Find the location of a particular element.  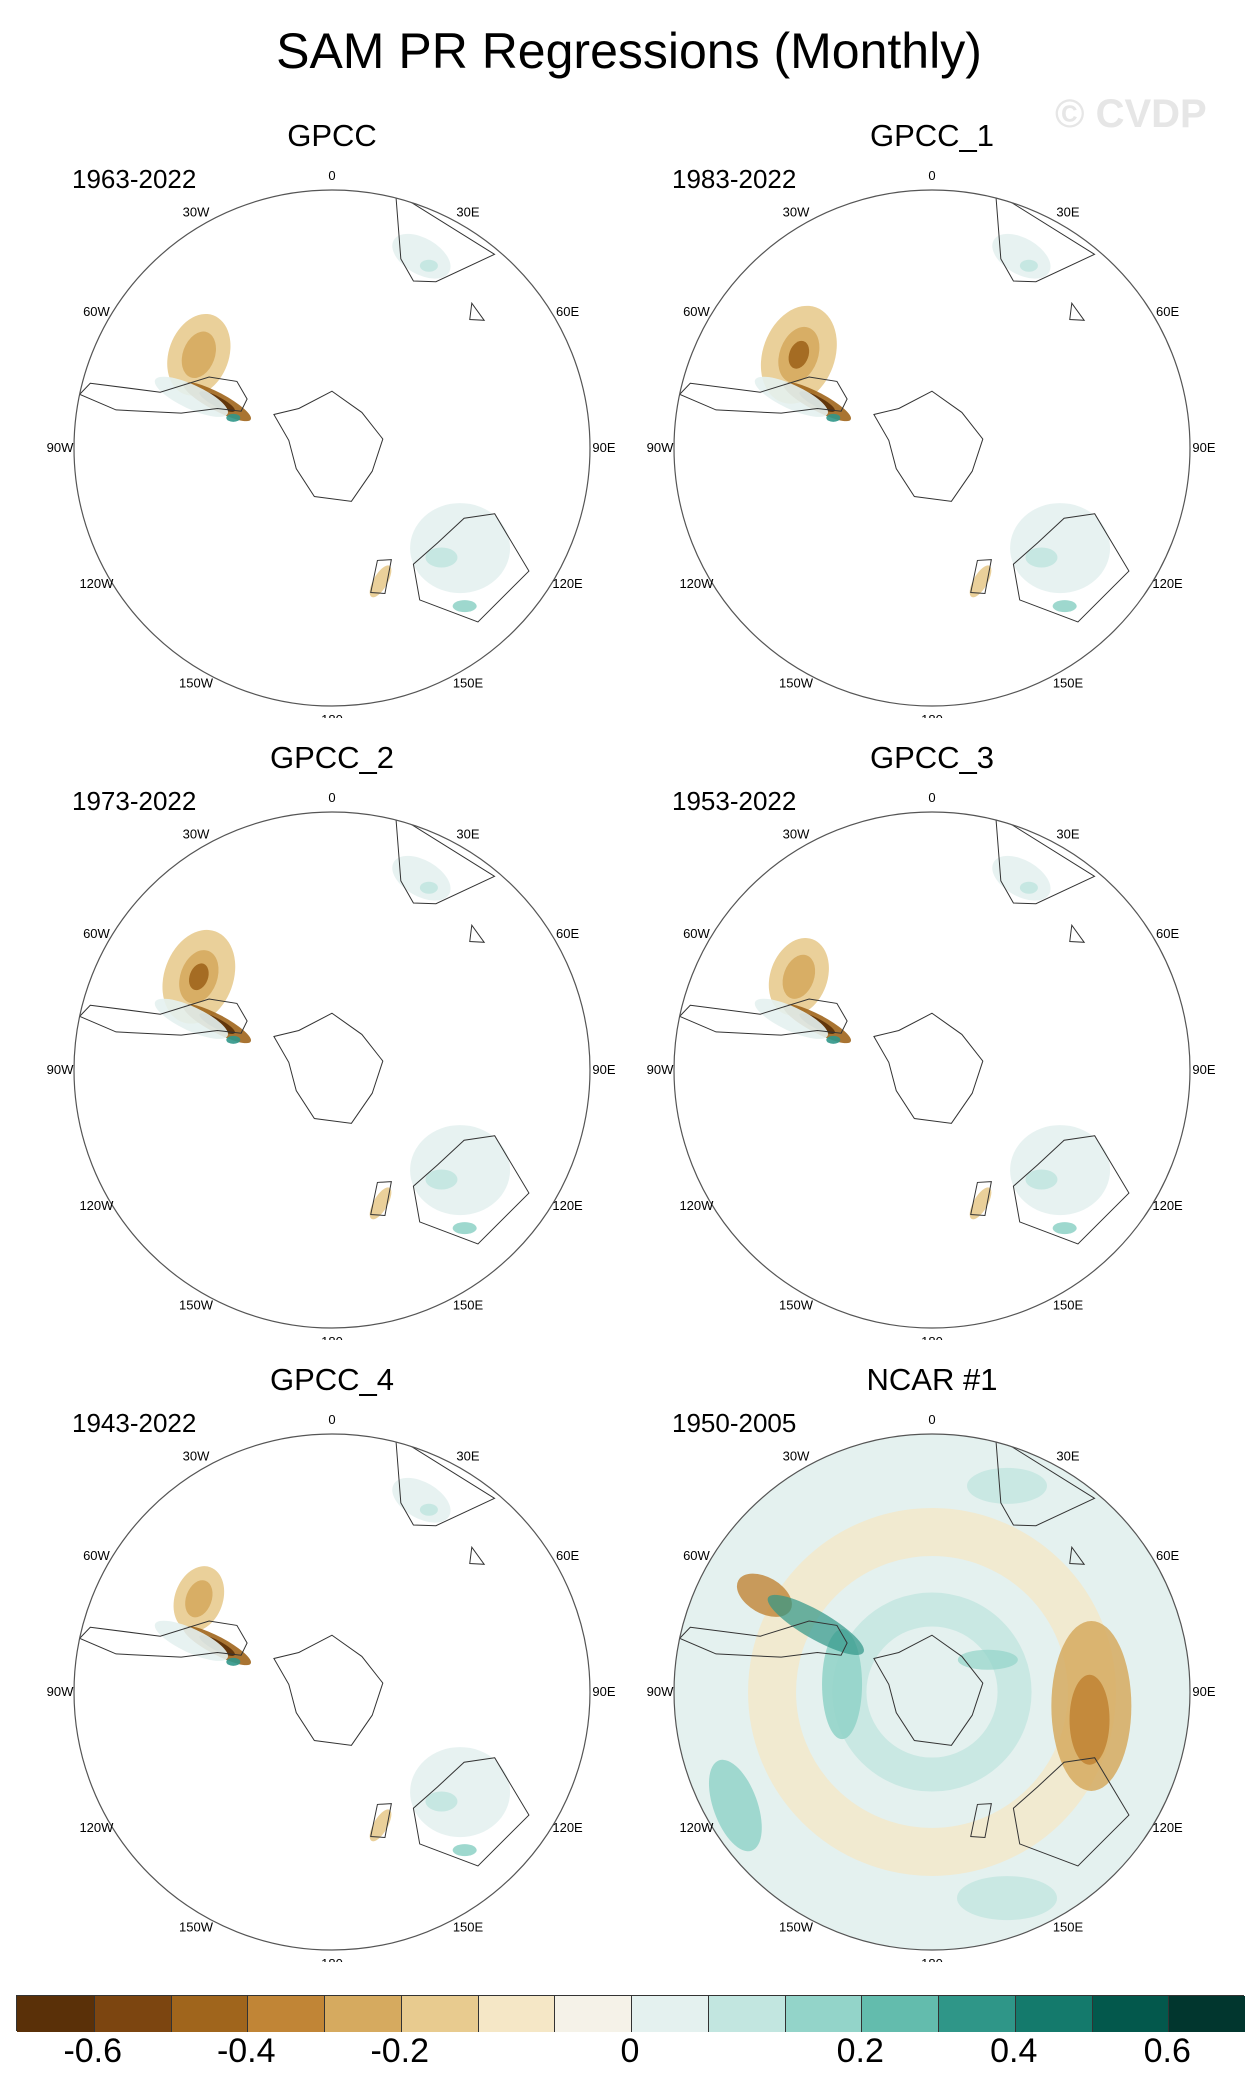

colorbar-tick-label: -0.4 is located at coordinates (246, 2051).